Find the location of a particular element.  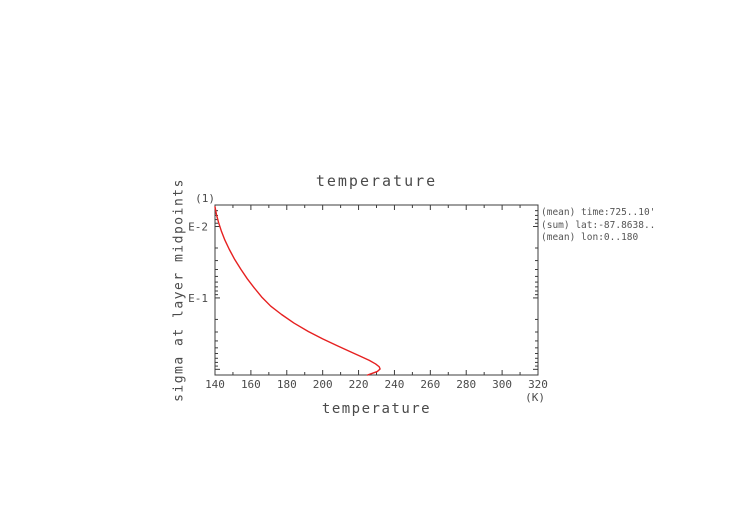

y-tick-label: E-2 is located at coordinates (198, 227).